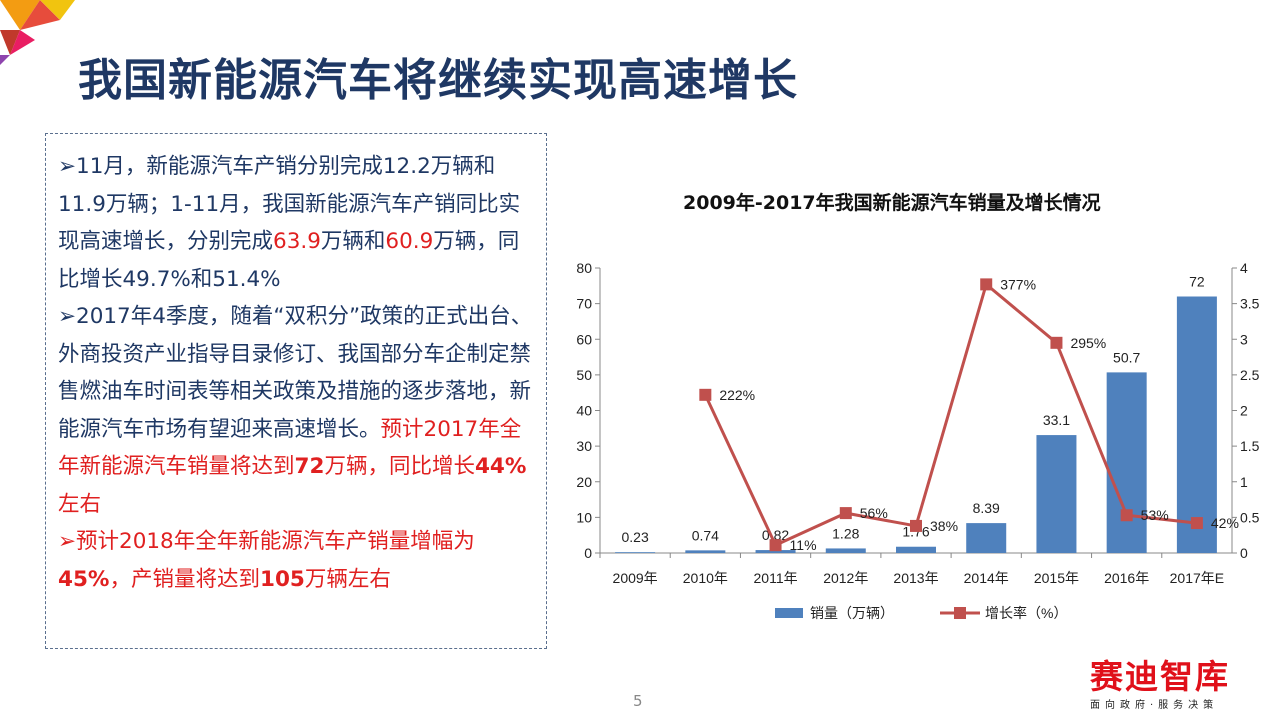 The image size is (1280, 720). What do you see at coordinates (1244, 268) in the screenshot?
I see `right-tick-label: 4` at bounding box center [1244, 268].